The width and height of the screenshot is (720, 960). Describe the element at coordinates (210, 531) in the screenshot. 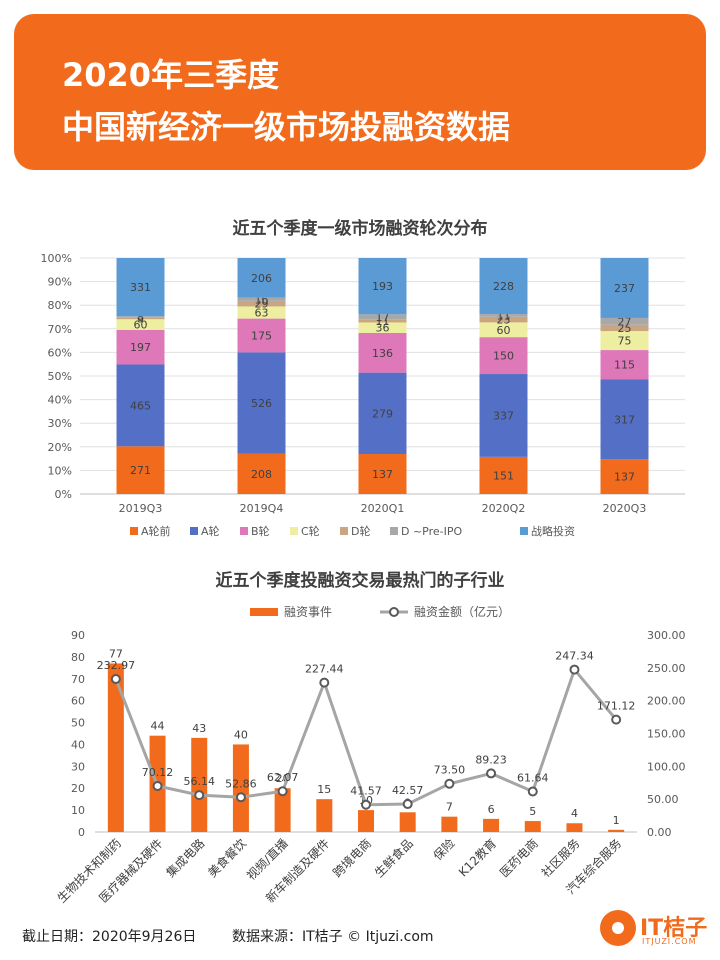

I see `chart1-legend-label: A轮` at that location.